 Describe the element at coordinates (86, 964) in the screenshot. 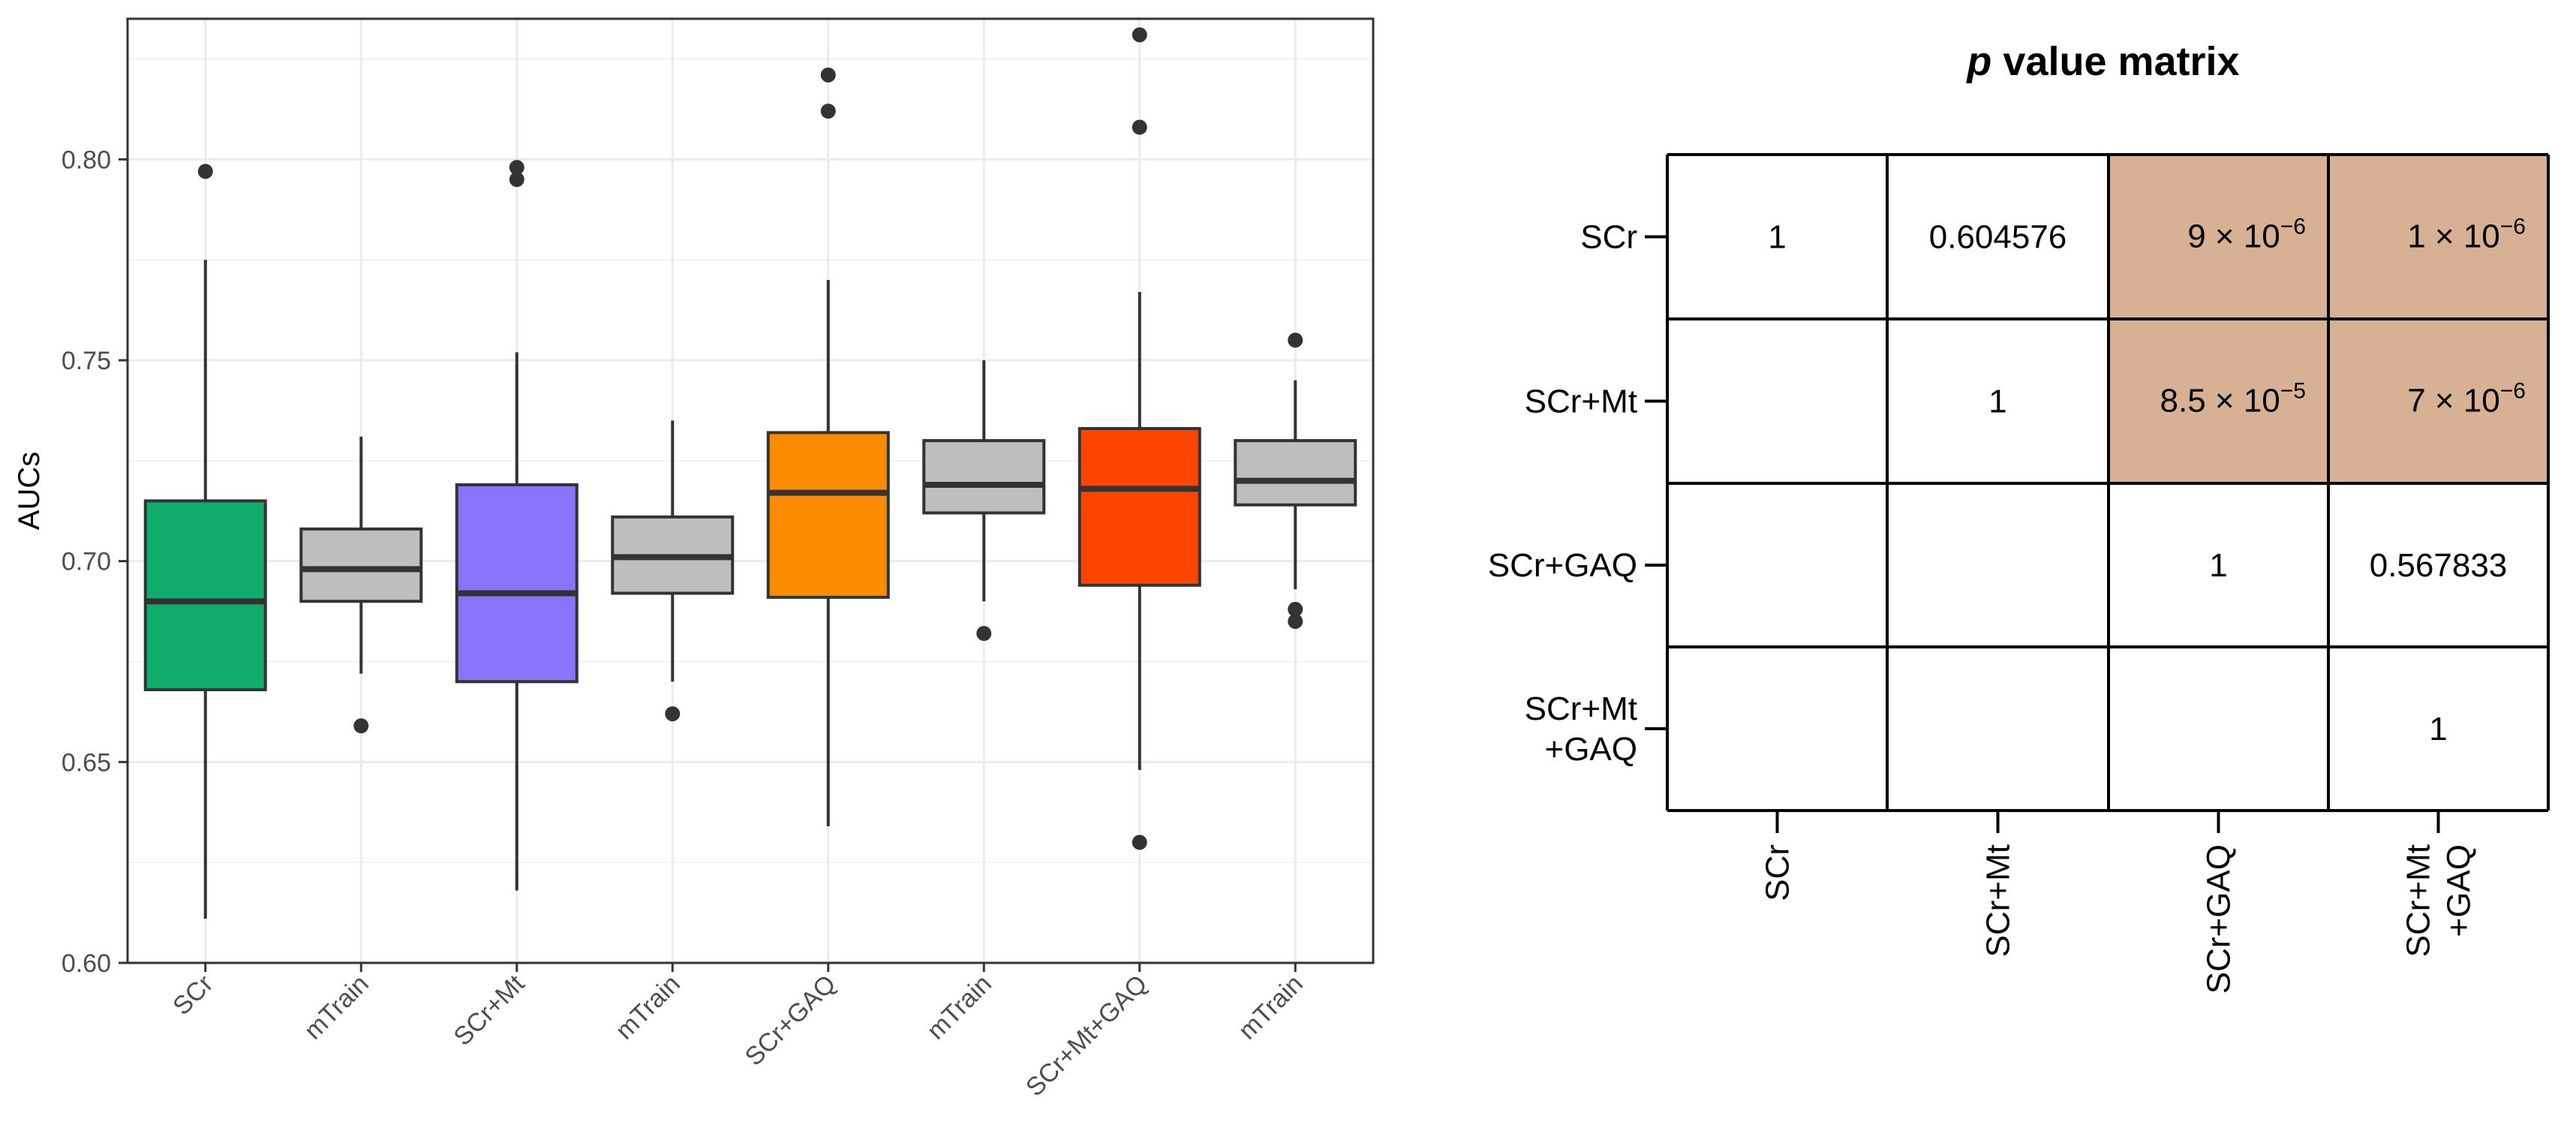

I see `y-tick-label: 0.60` at that location.